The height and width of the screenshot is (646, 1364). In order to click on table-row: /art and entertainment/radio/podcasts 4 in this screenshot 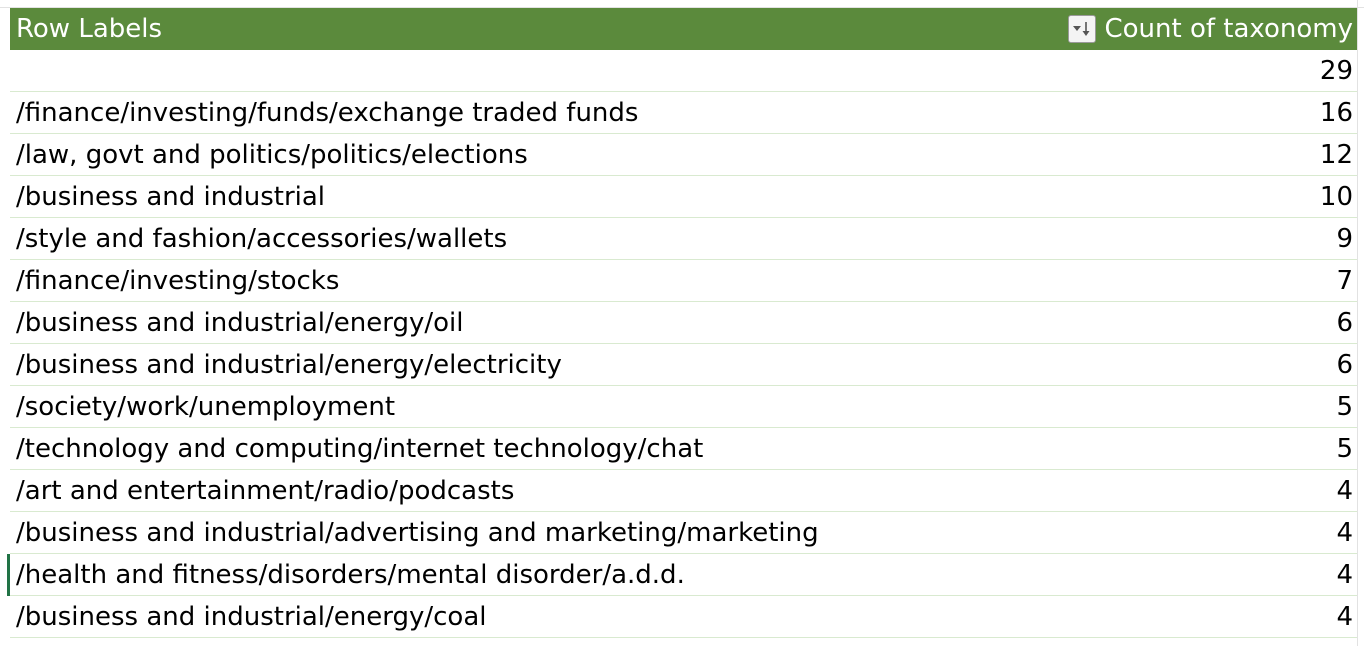, I will do `click(683, 491)`.